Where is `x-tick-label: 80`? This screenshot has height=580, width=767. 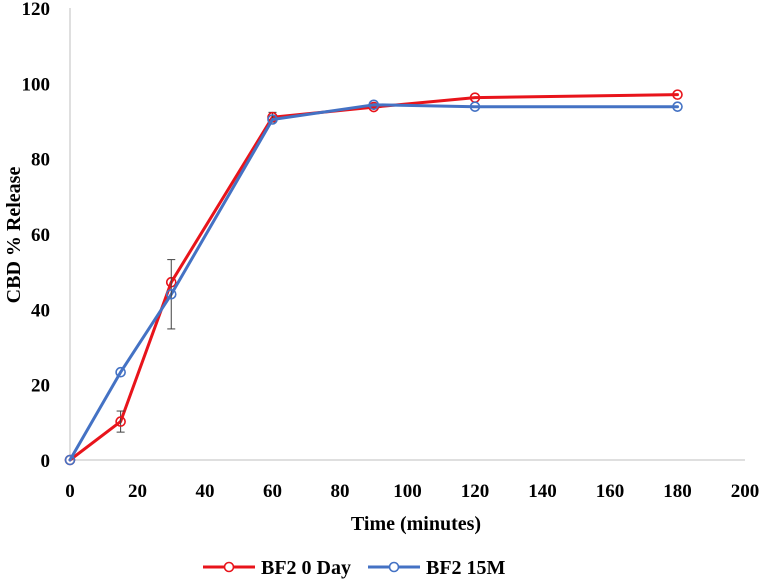 x-tick-label: 80 is located at coordinates (340, 491).